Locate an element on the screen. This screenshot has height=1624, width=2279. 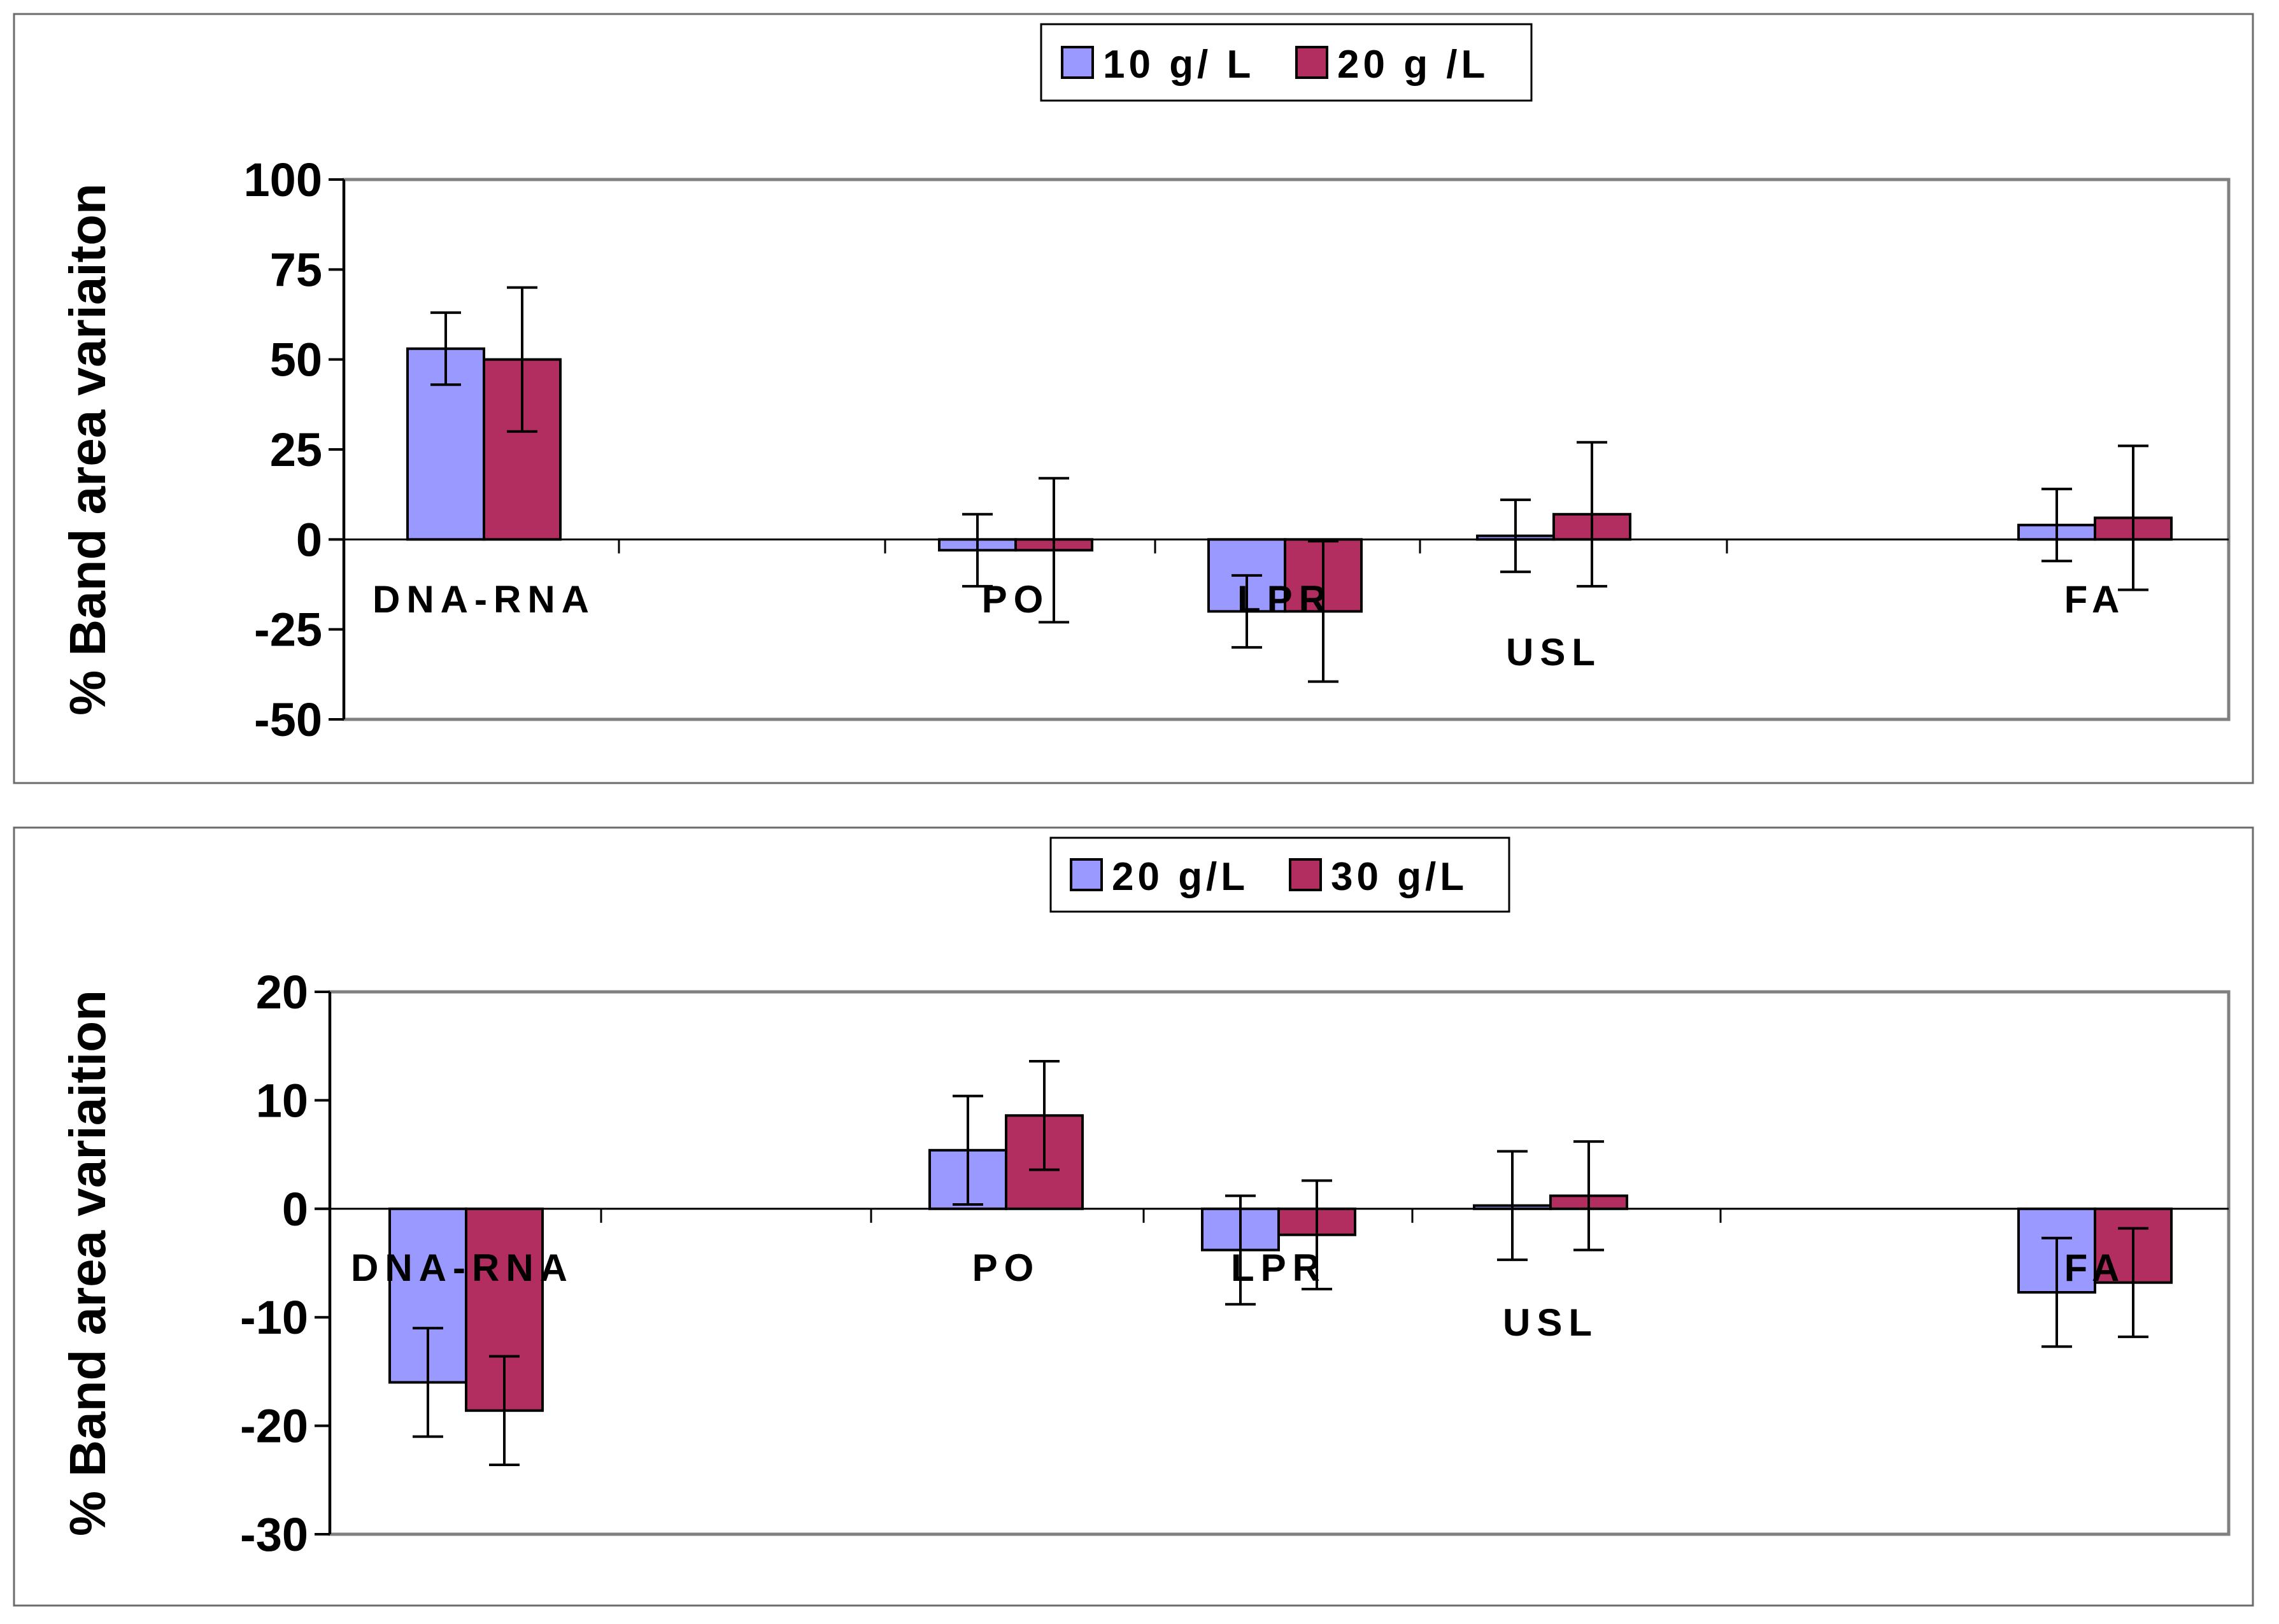
y-tick-label: -10 is located at coordinates (274, 1317).